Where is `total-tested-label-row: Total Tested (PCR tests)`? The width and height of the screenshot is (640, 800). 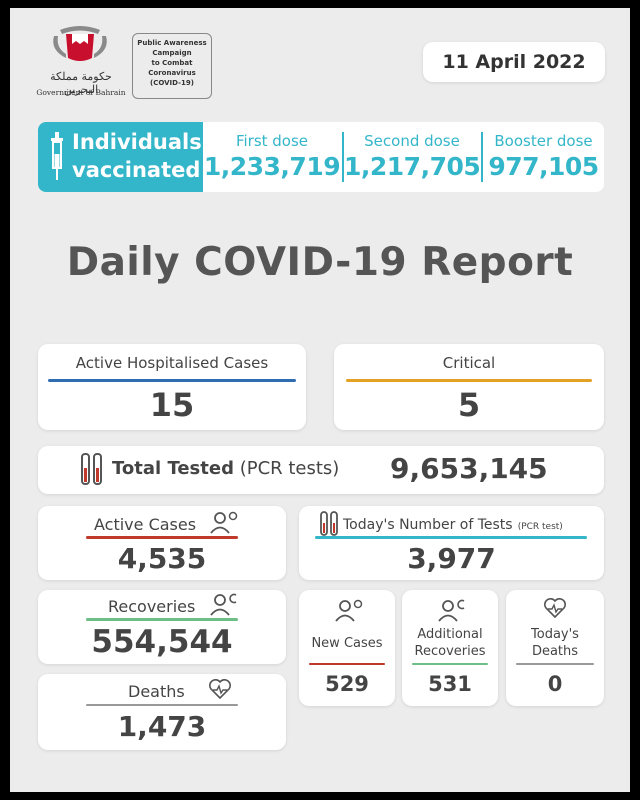
total-tested-label-row: Total Tested (PCR tests) is located at coordinates (225, 468).